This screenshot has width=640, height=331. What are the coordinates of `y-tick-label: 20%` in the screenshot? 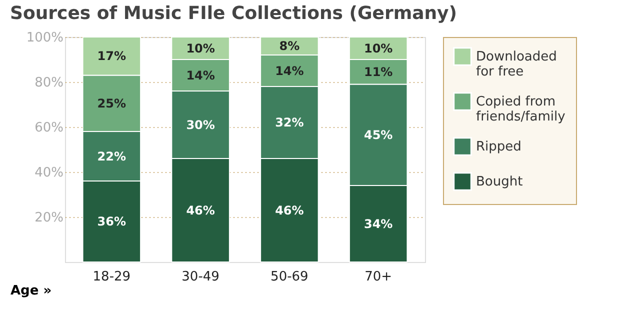 It's located at (49, 218).